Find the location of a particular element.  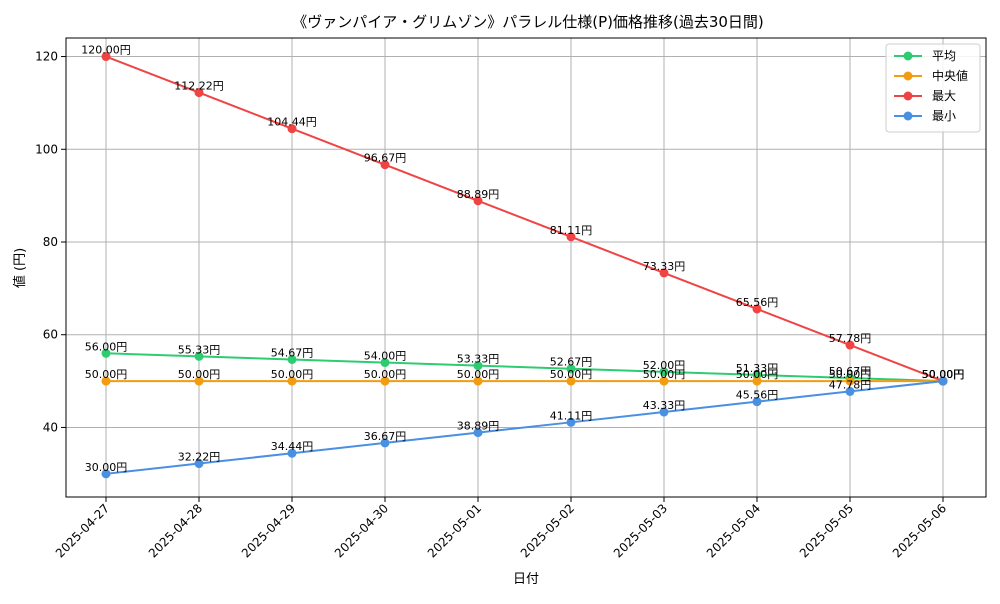

x-tick-label: 2025-04-30 is located at coordinates (361, 530).